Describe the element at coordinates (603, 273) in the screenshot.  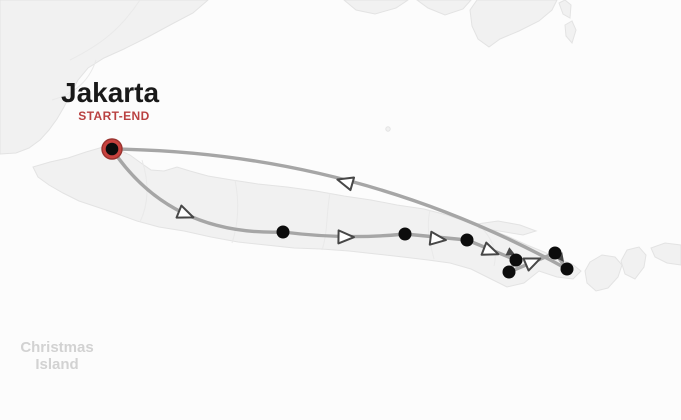
I see `landmass-bali` at that location.